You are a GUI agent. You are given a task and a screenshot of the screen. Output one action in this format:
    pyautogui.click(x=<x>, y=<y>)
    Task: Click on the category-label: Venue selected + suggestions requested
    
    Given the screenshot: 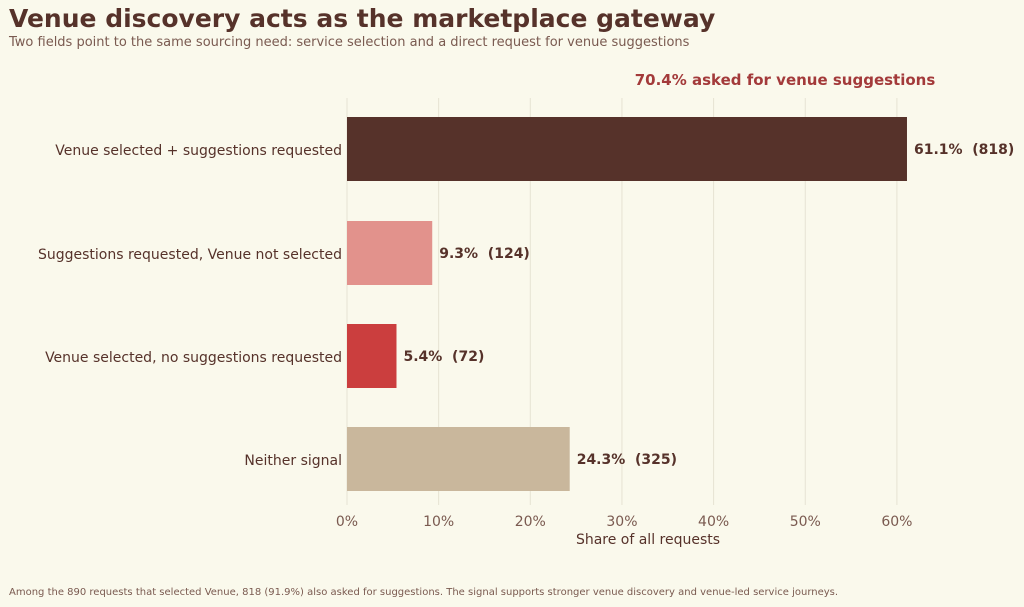 What is the action you would take?
    pyautogui.click(x=198, y=151)
    